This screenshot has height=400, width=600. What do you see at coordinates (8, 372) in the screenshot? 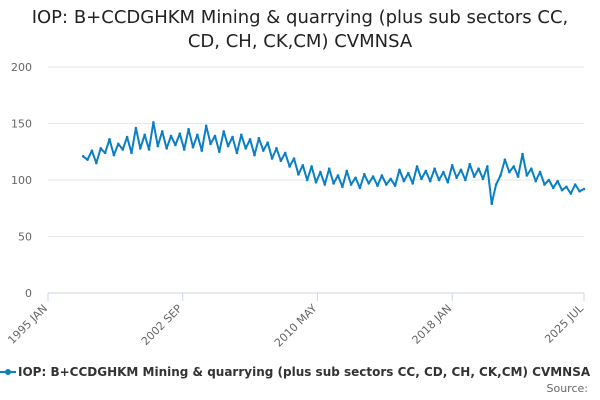
I see `legend-line-marker-icon` at bounding box center [8, 372].